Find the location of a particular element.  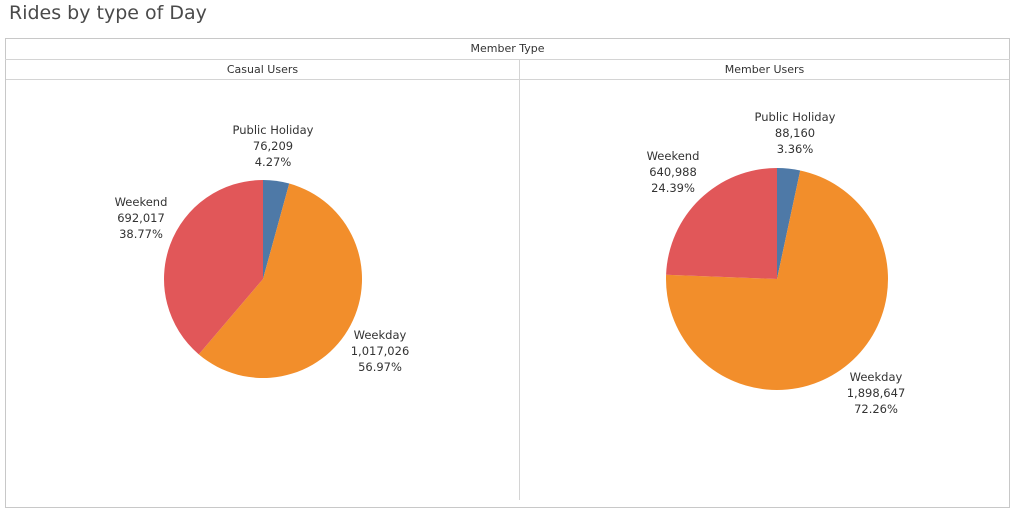

data-label-member-users-weekend: Weekend 640,988 24.39% is located at coordinates (673, 172).